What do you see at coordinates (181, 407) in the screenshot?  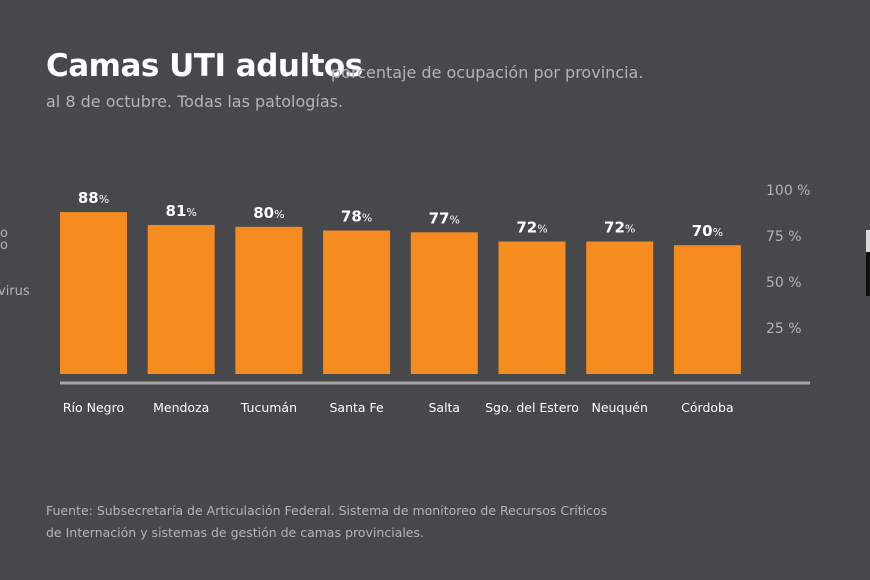 I see `x-tick-label: Mendoza` at bounding box center [181, 407].